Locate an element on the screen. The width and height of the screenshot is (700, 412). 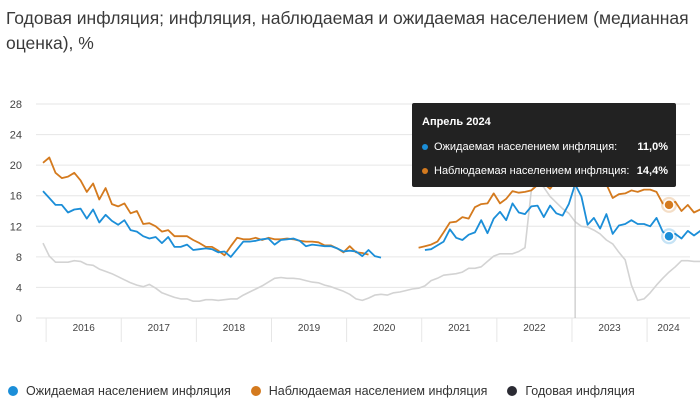
tooltip-title: Апрель 2024 is located at coordinates (456, 122).